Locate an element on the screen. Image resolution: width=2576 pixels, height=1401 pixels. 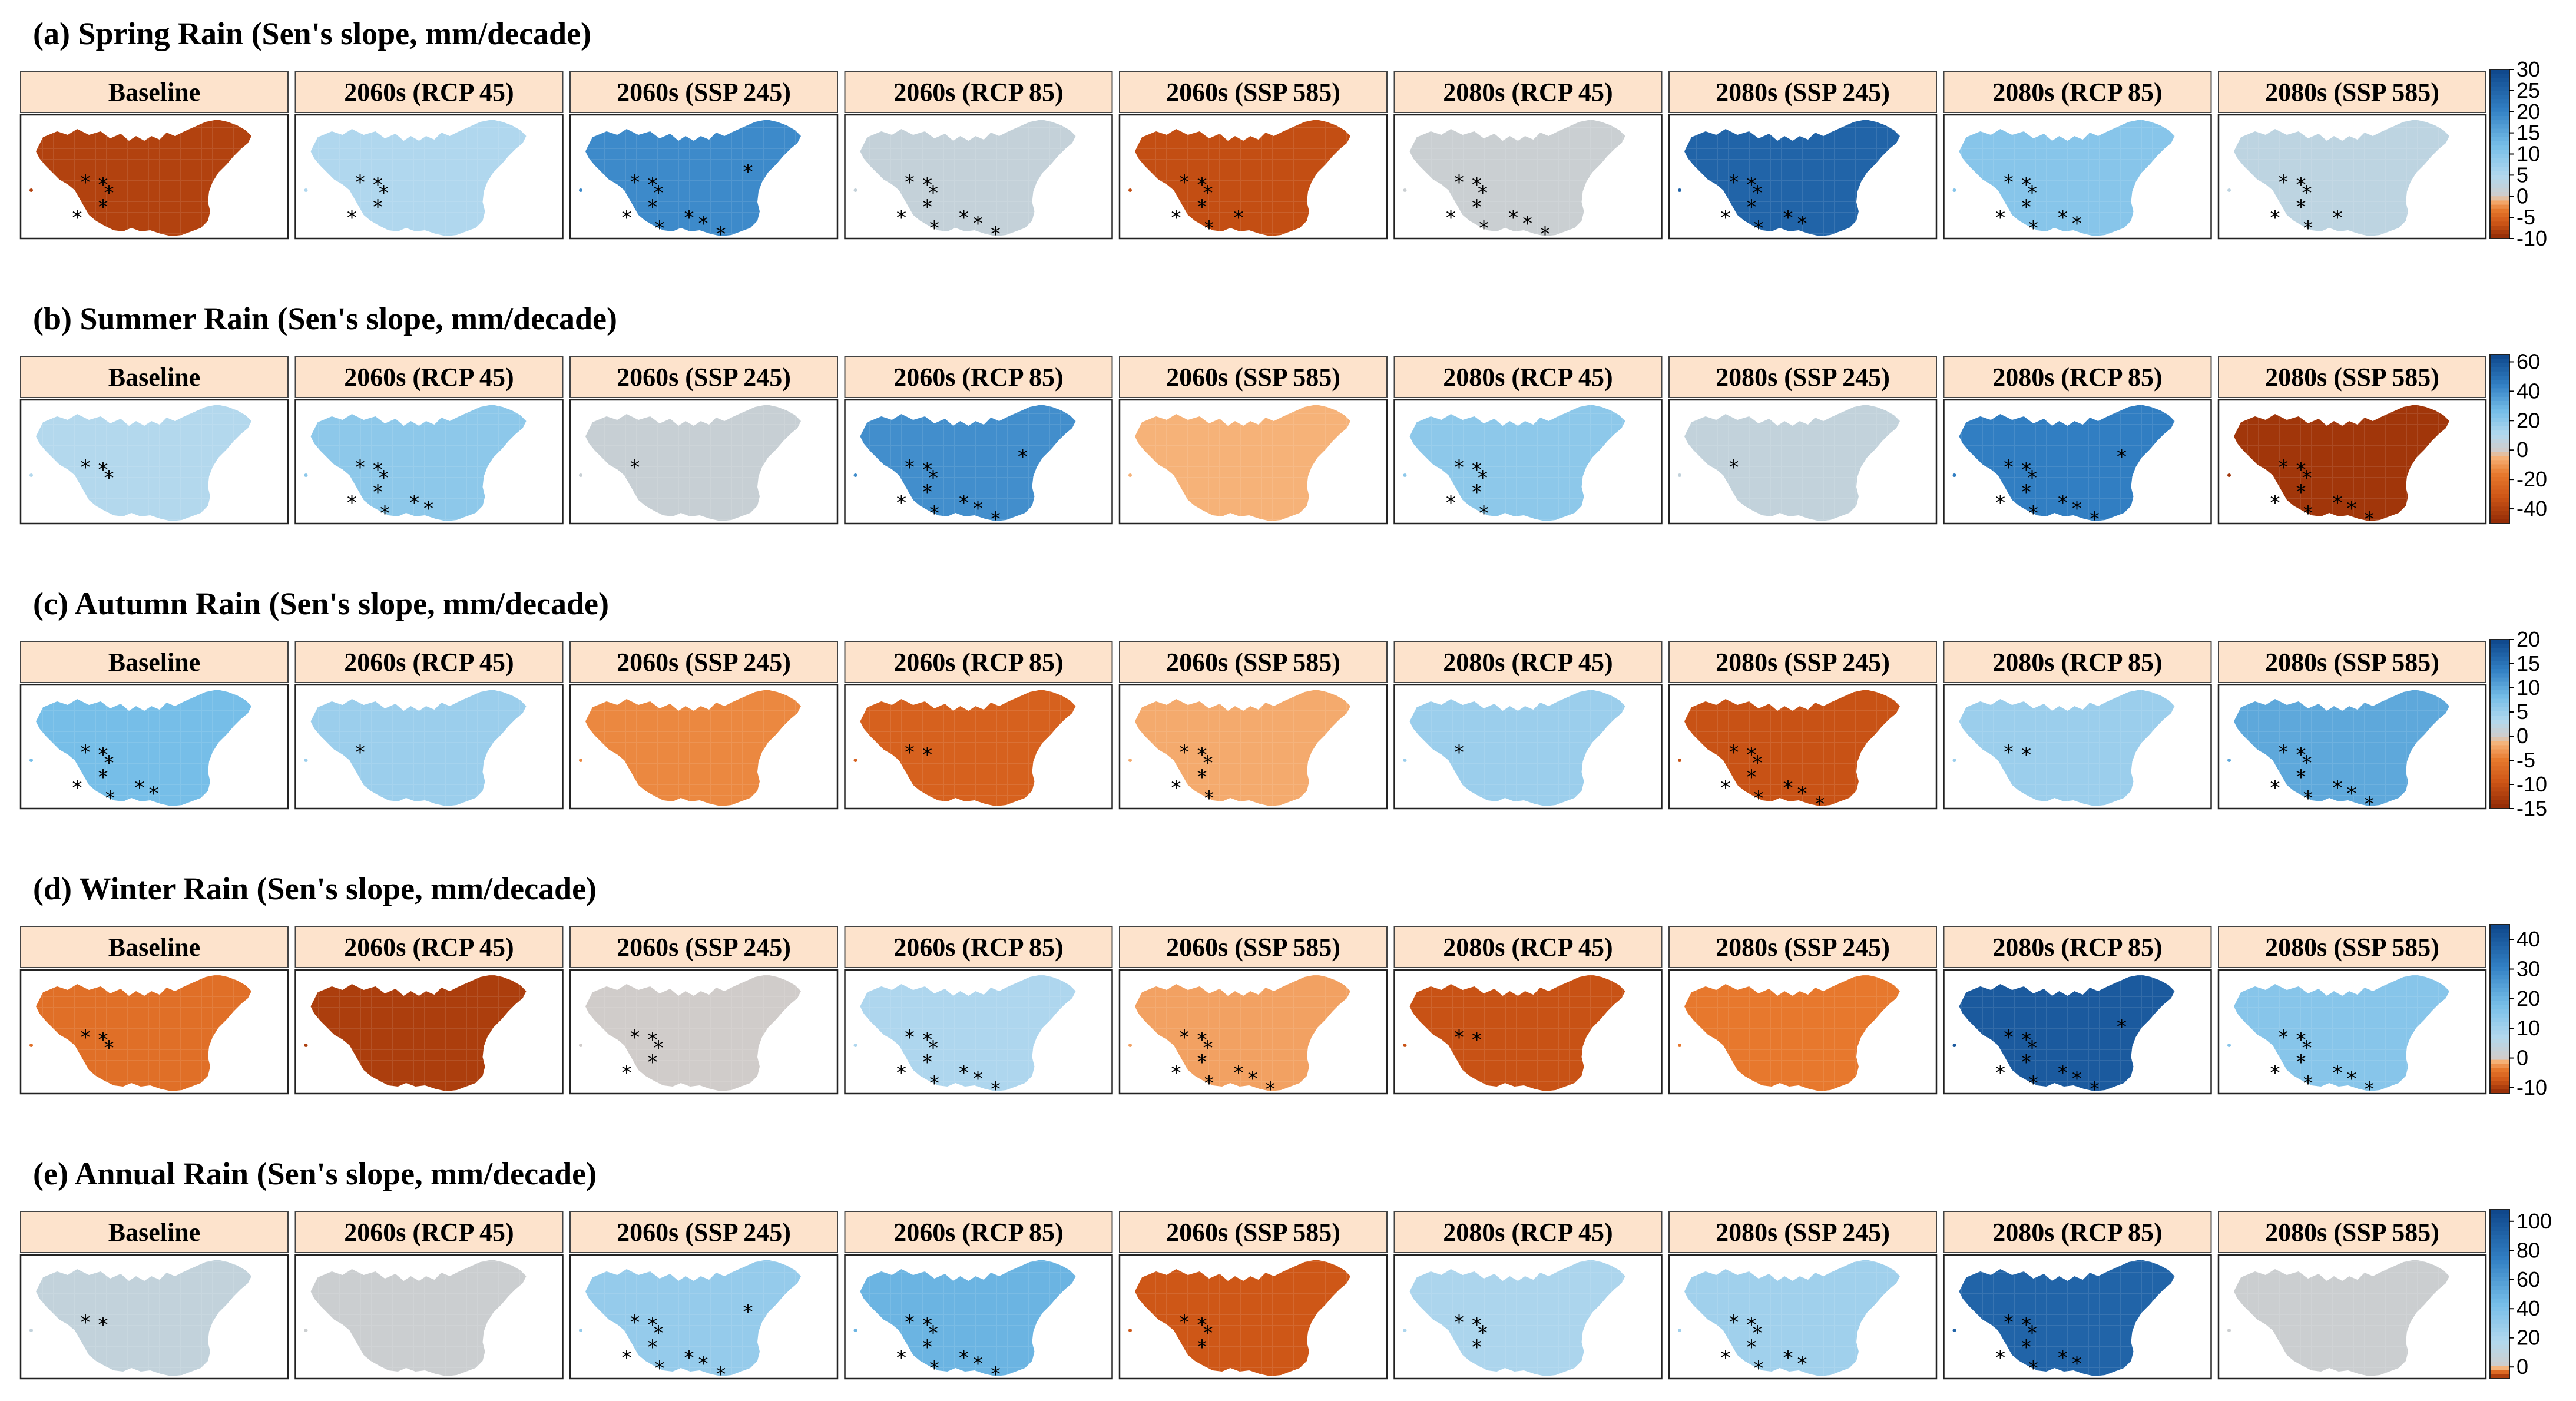
colorbar-tick-label: 20 is located at coordinates (2528, 112).